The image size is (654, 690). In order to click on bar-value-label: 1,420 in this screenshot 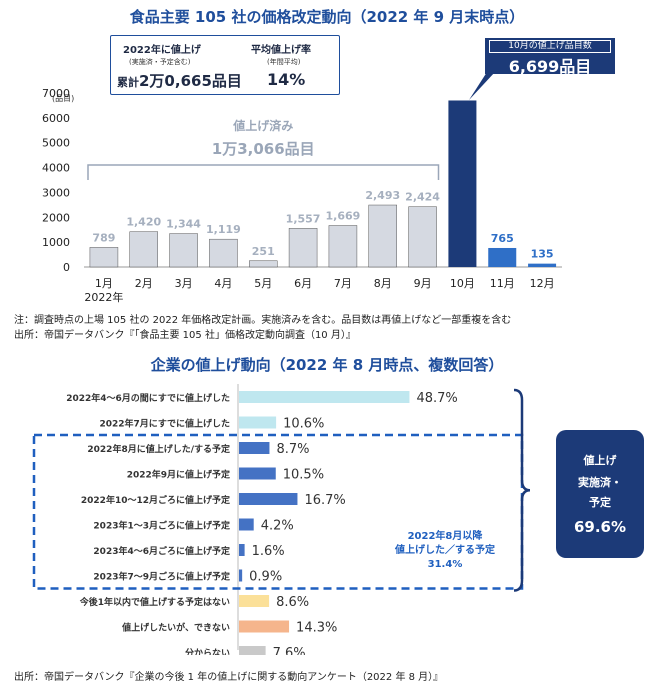, I will do `click(143, 222)`.